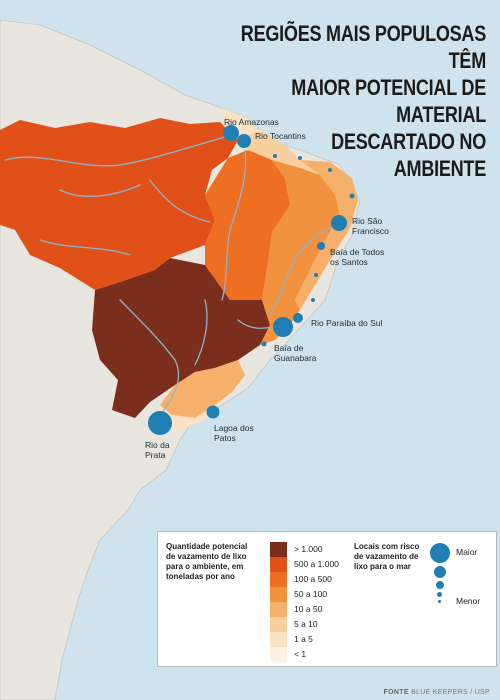 This screenshot has height=700, width=500. I want to click on marker-tocantins, so click(244, 141).